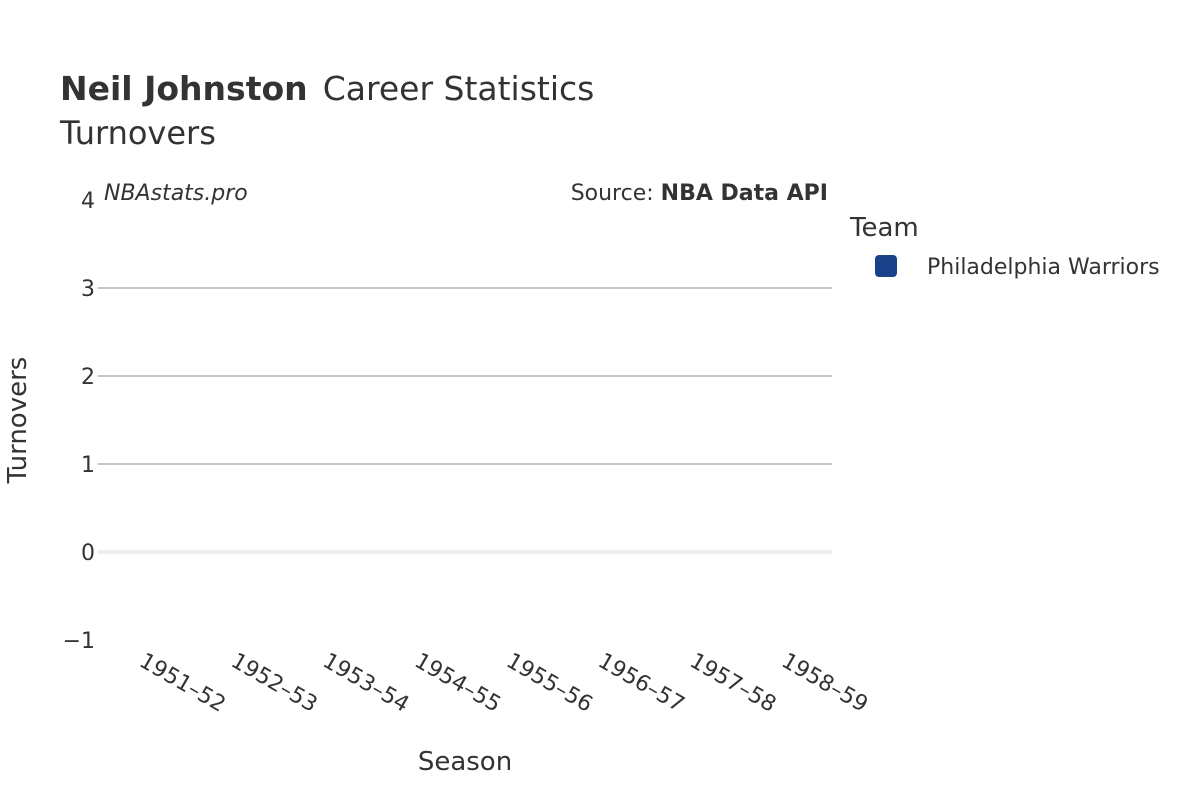 The image size is (1200, 800). I want to click on x-tick-label: 1955–56, so click(549, 683).